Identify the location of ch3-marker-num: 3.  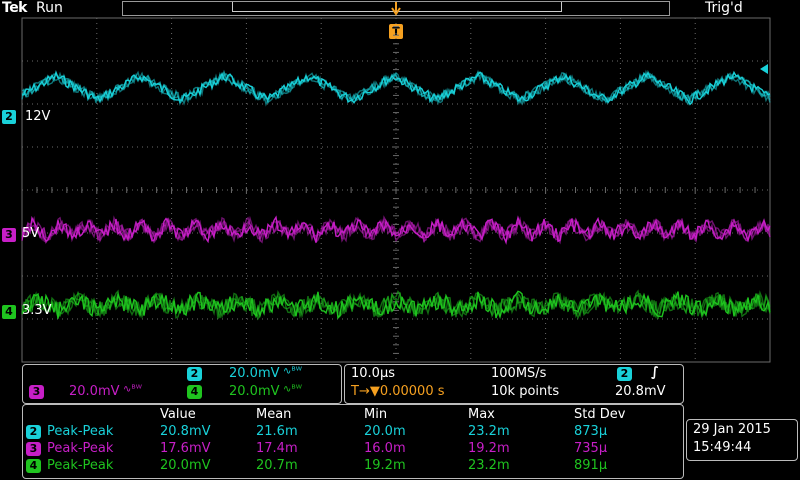
(9, 234).